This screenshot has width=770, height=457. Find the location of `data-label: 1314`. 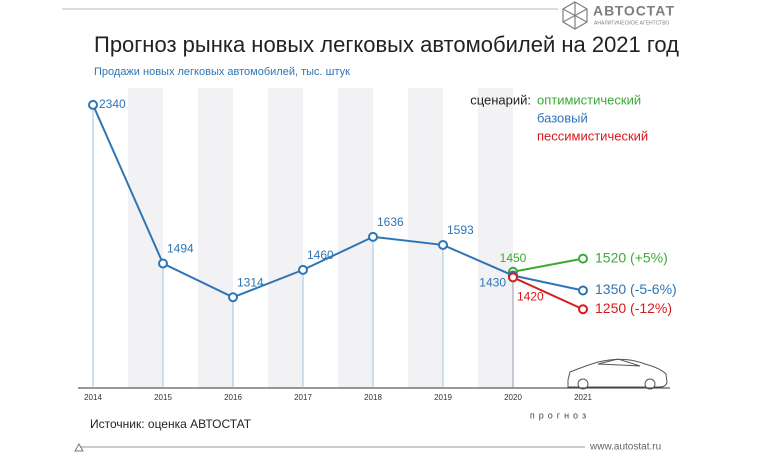

data-label: 1314 is located at coordinates (250, 282).